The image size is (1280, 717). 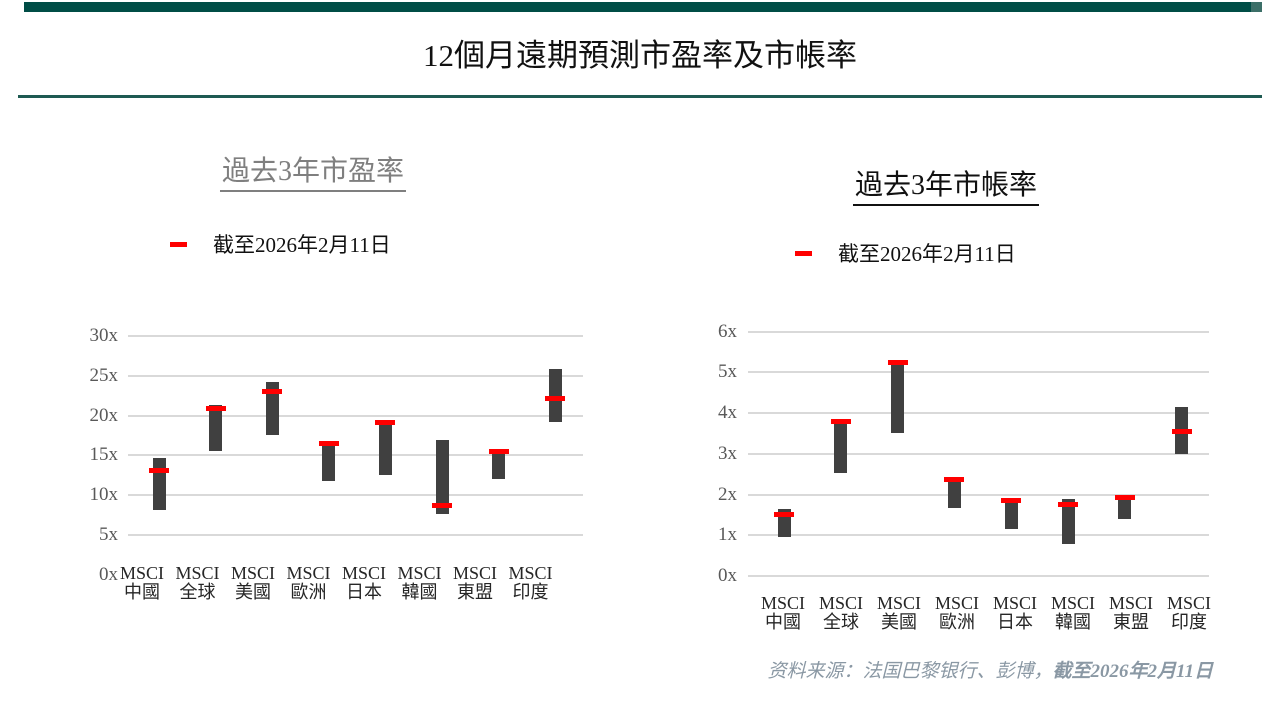 I want to click on y-axis-tick-label: 10x, so click(x=104, y=495).